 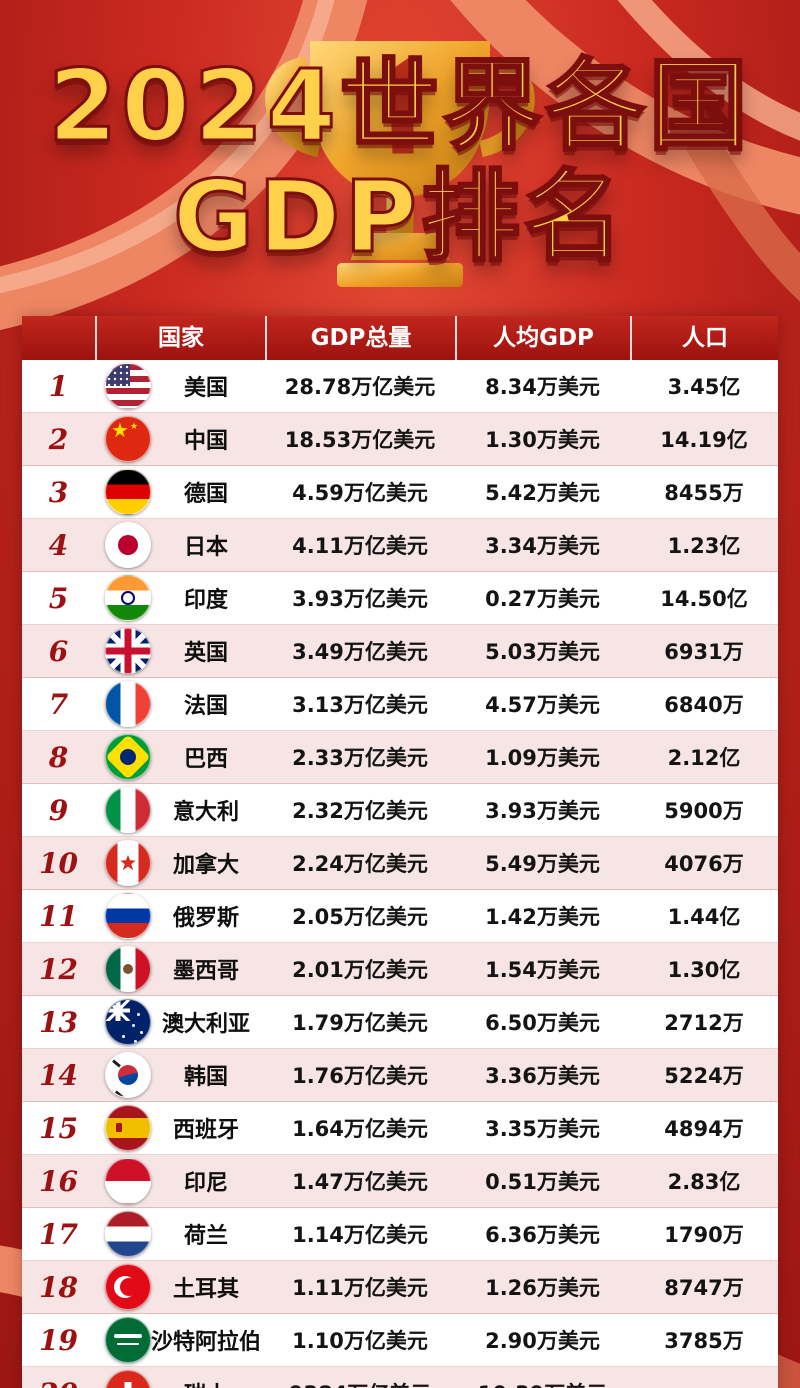 What do you see at coordinates (360, 652) in the screenshot?
I see `gdp-total-value: 3.49万亿美元` at bounding box center [360, 652].